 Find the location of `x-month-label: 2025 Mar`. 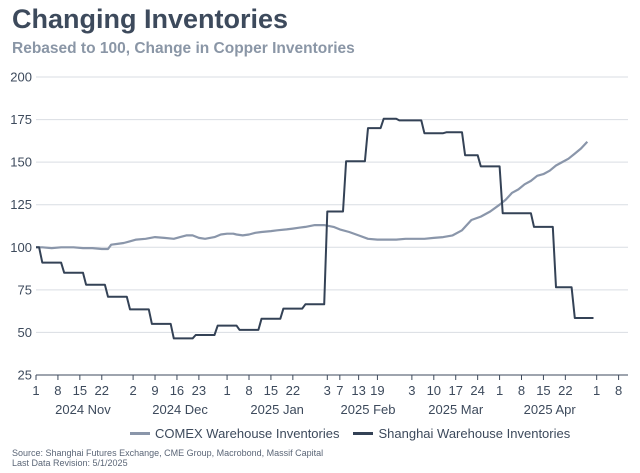

x-month-label: 2025 Mar is located at coordinates (456, 409).